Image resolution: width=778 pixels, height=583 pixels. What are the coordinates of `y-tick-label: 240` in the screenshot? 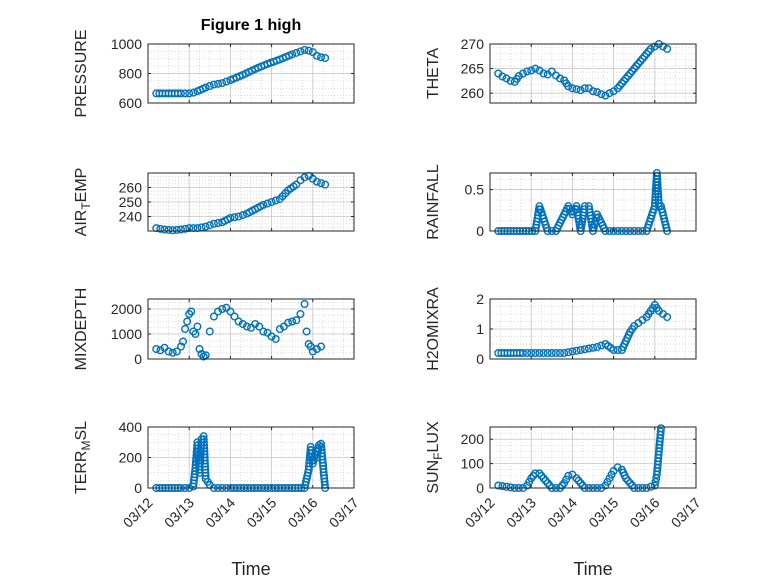 It's located at (131, 217).